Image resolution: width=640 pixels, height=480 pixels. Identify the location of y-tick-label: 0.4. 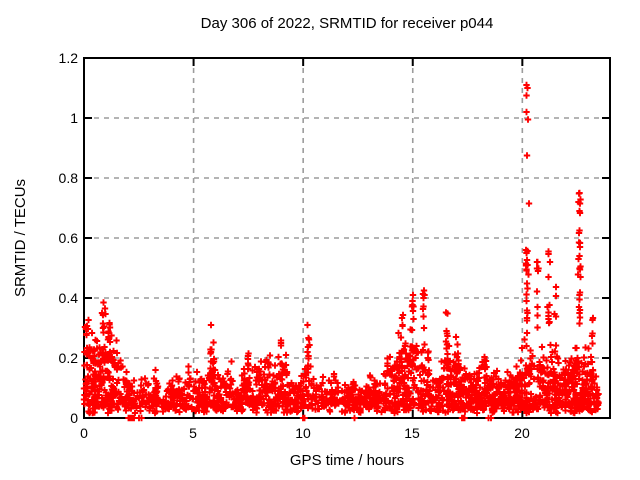
(68, 298).